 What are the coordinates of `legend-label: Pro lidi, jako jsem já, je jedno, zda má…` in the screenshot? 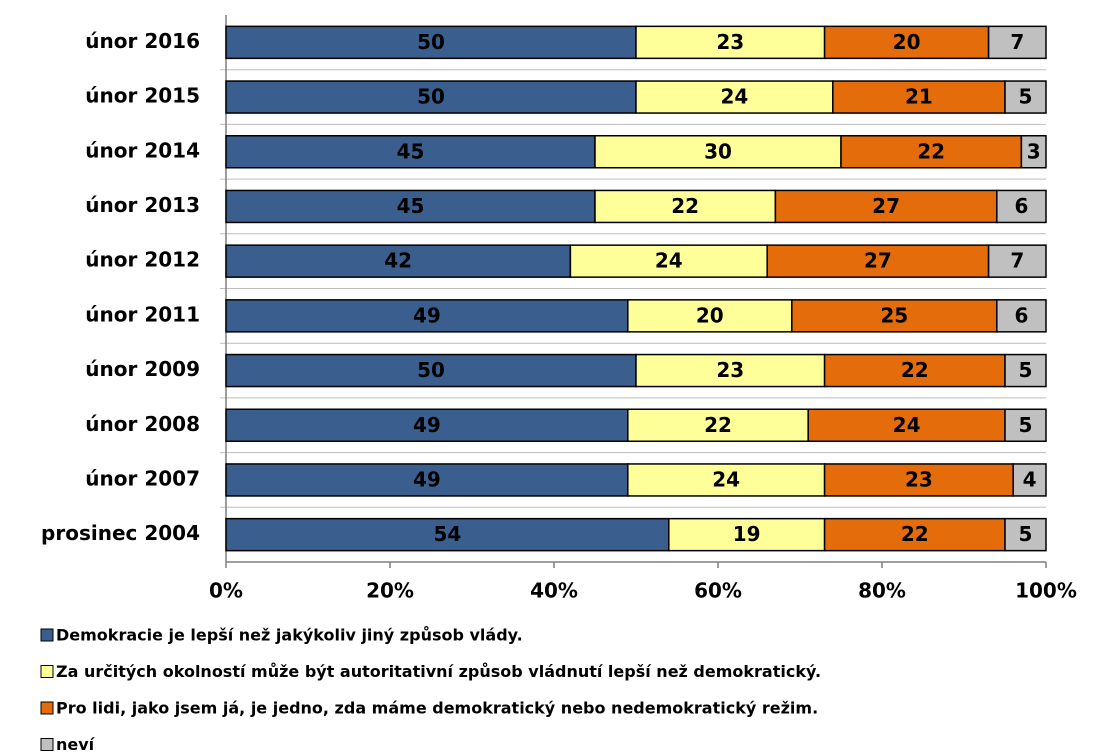 It's located at (437, 708).